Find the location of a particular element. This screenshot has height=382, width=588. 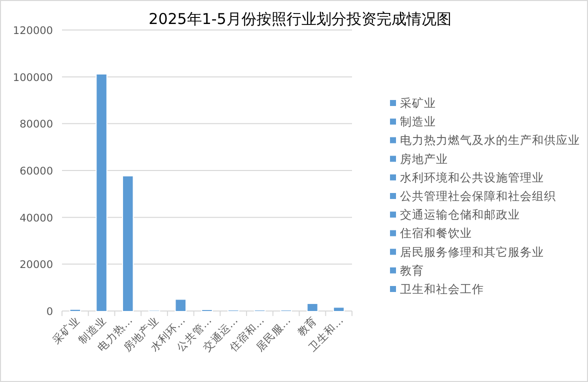

y-tick-label: 40000 is located at coordinates (36, 218).